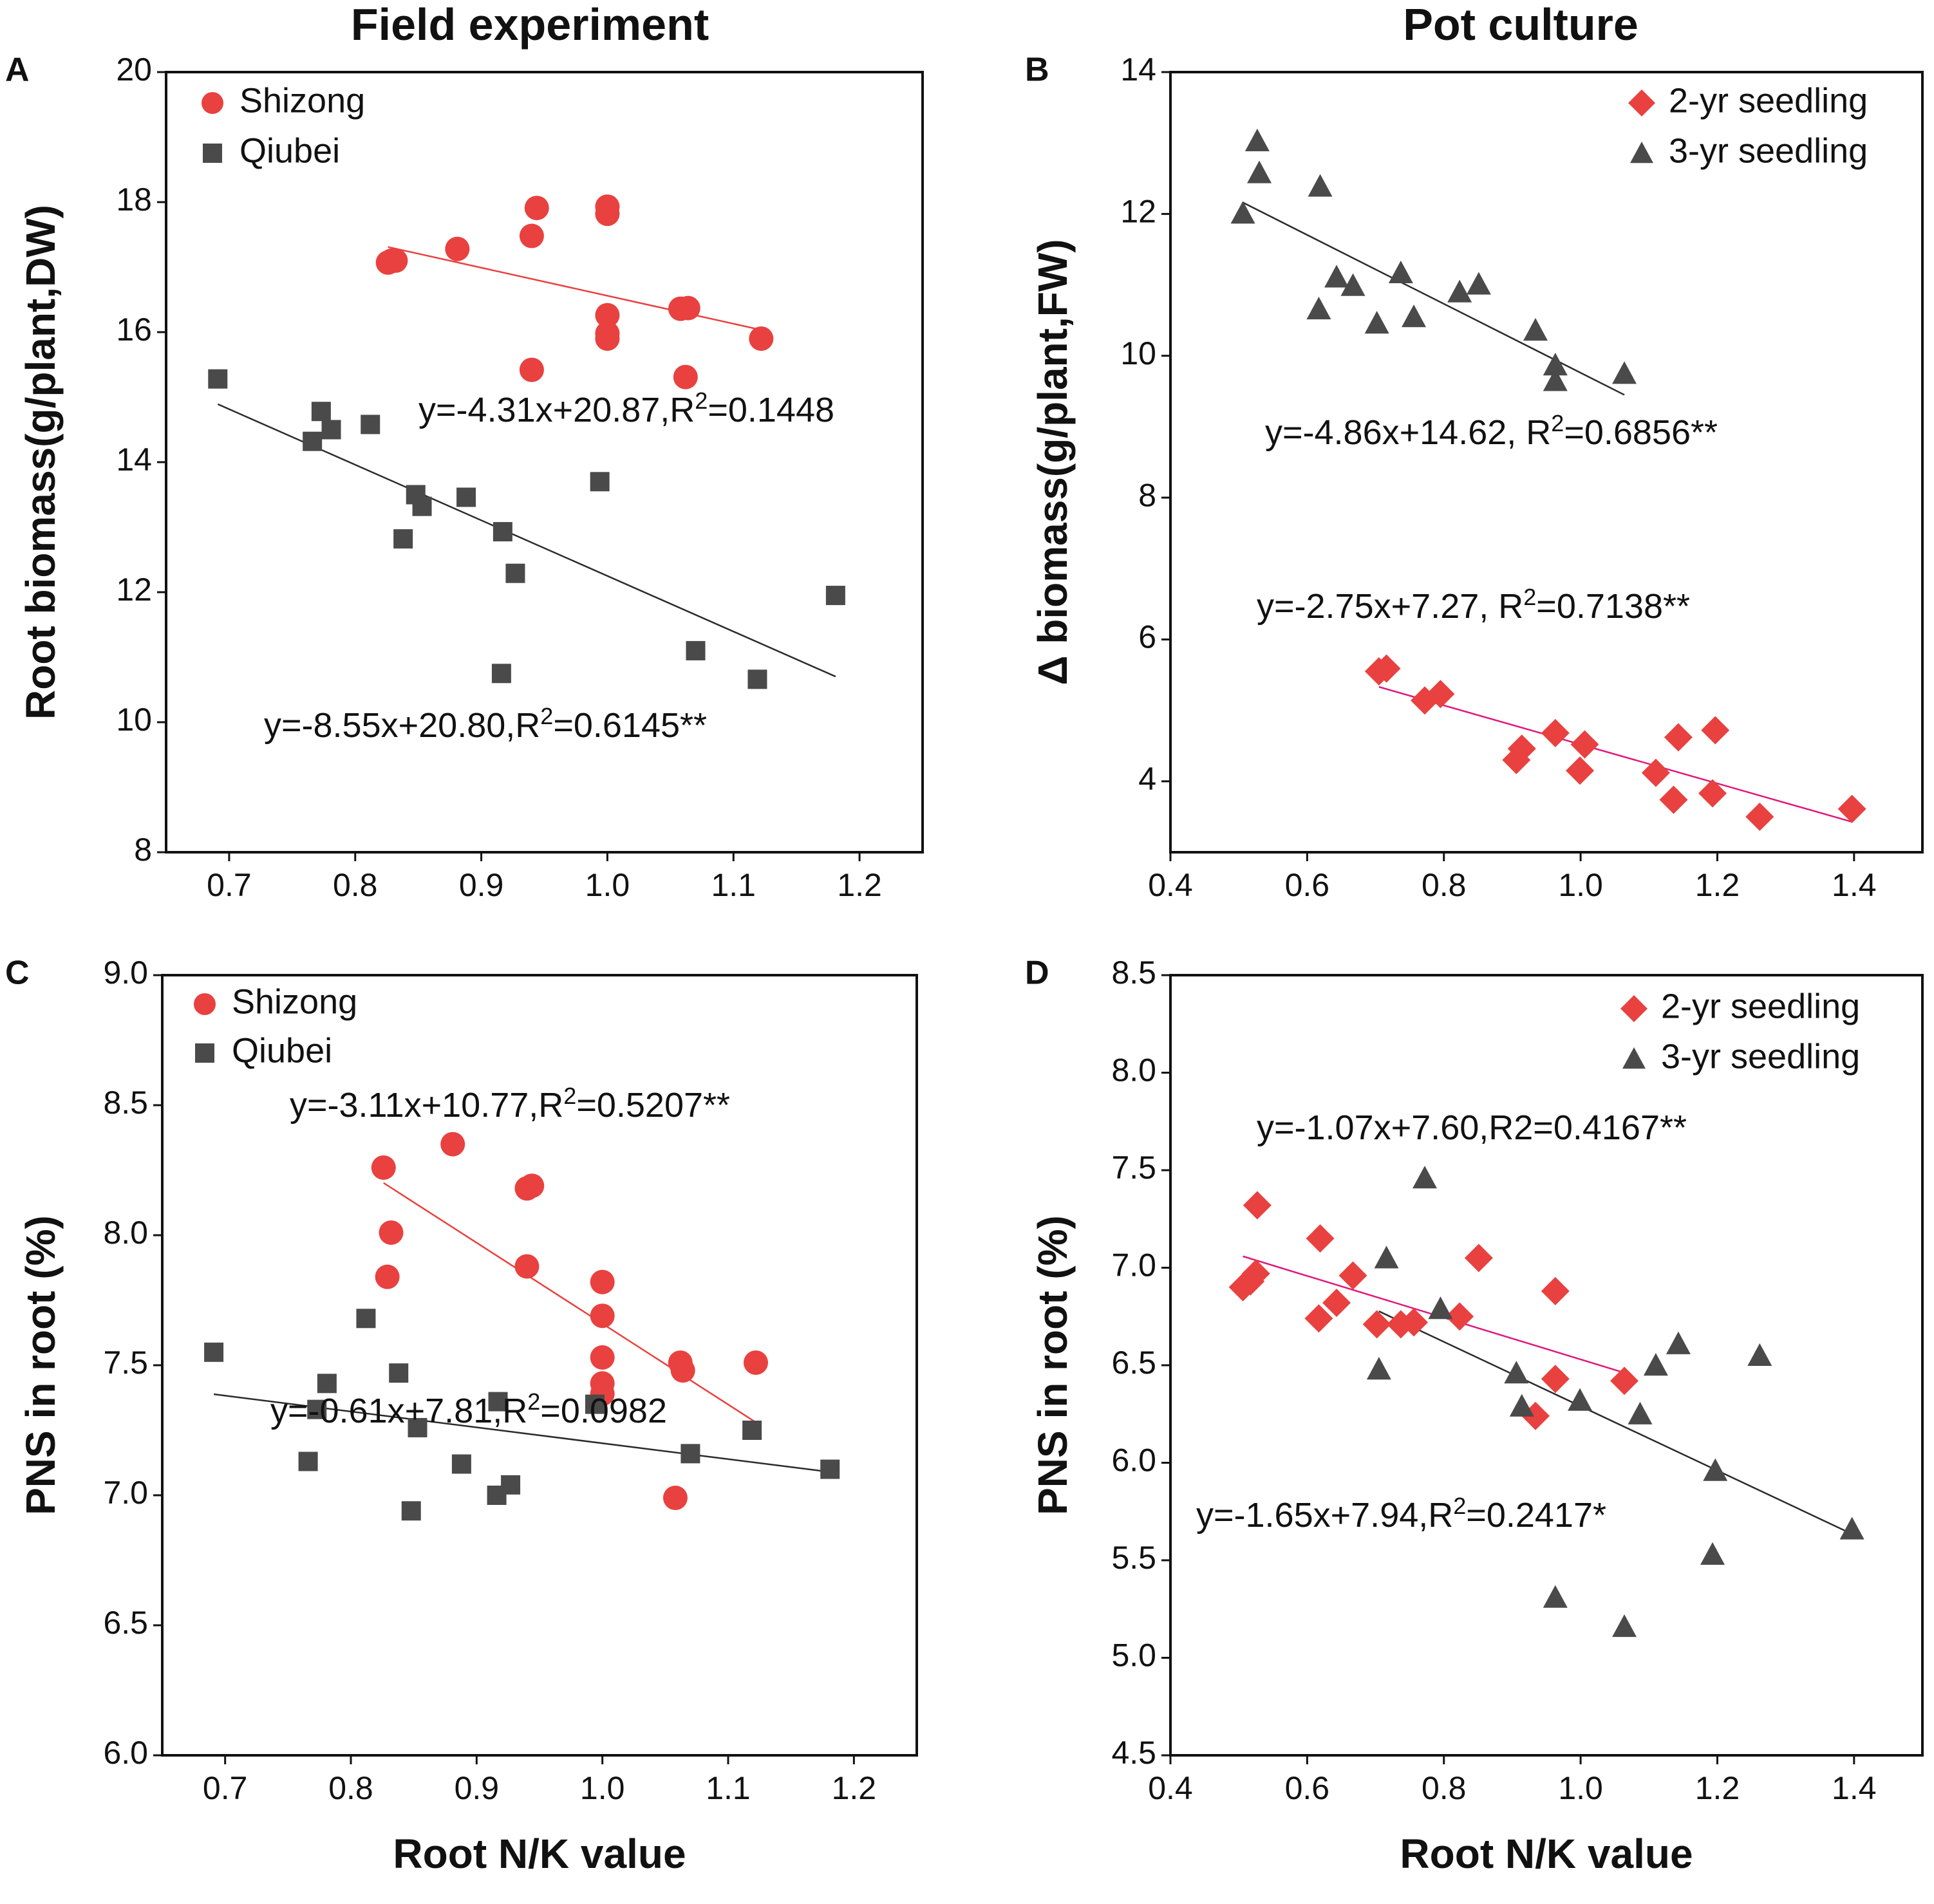 This screenshot has width=1934, height=1904. Describe the element at coordinates (1133, 1656) in the screenshot. I see `y-tick-label: 5.0` at that location.